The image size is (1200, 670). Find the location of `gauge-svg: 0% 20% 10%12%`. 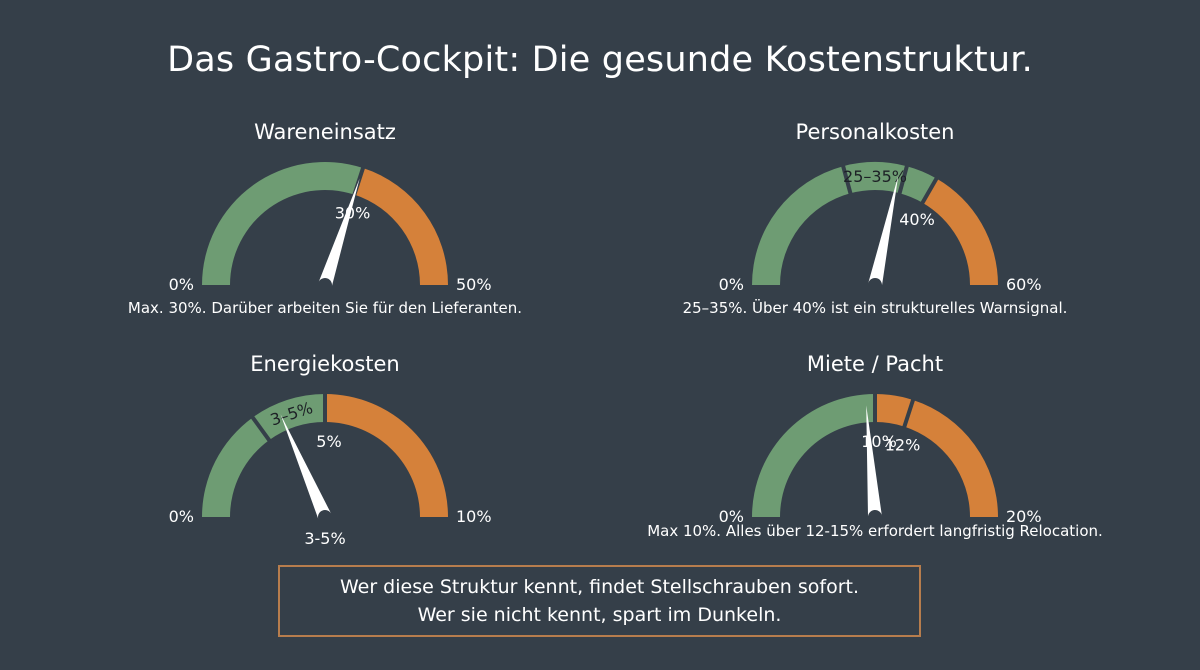

gauge-svg: 0% 20% 10%12% is located at coordinates (880, 459).